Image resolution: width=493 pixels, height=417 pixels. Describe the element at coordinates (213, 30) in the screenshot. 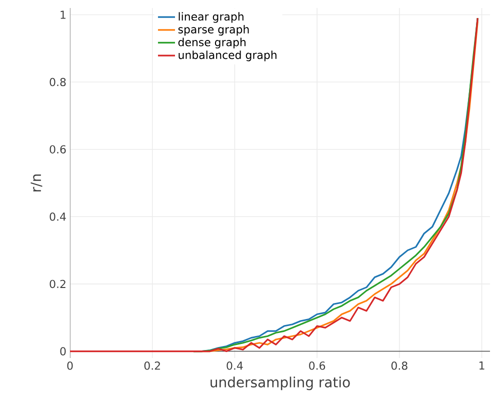

I see `legend-label: sparse graph` at that location.